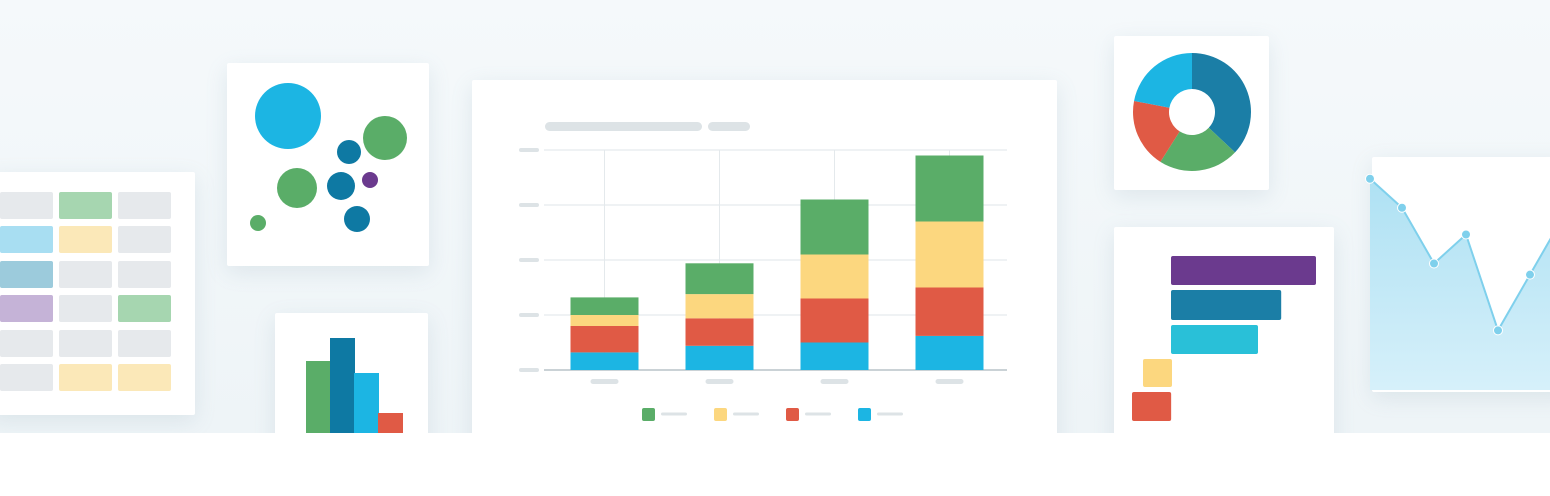  Describe the element at coordinates (328, 157) in the screenshot. I see `bubble-chart` at that location.